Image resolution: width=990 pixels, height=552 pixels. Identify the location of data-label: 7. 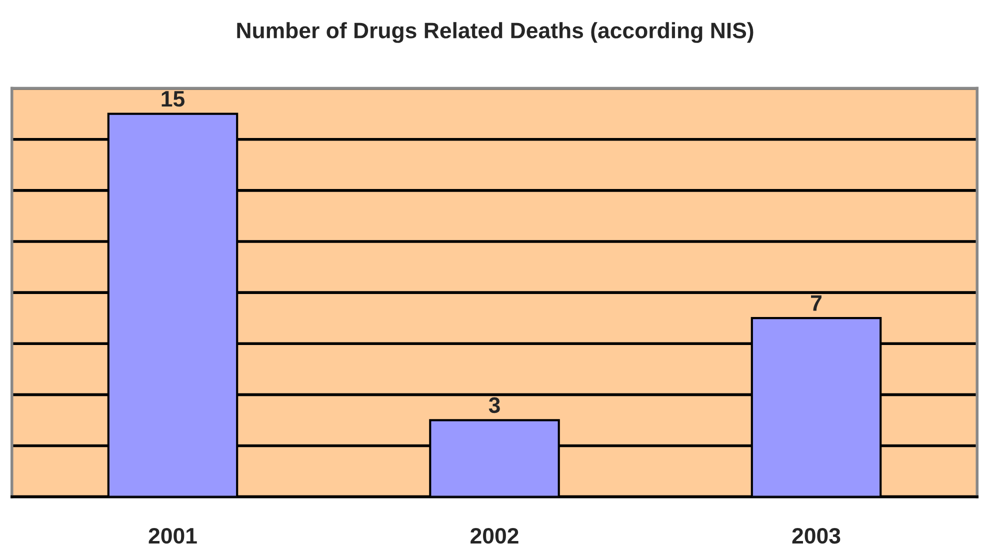
(816, 303).